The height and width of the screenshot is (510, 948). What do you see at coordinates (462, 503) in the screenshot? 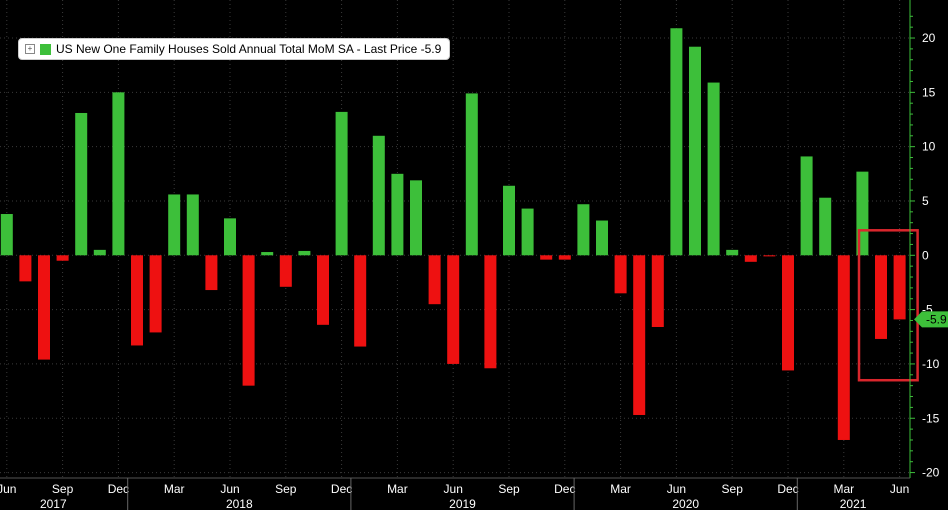
I see `year-label: 2019` at bounding box center [462, 503].